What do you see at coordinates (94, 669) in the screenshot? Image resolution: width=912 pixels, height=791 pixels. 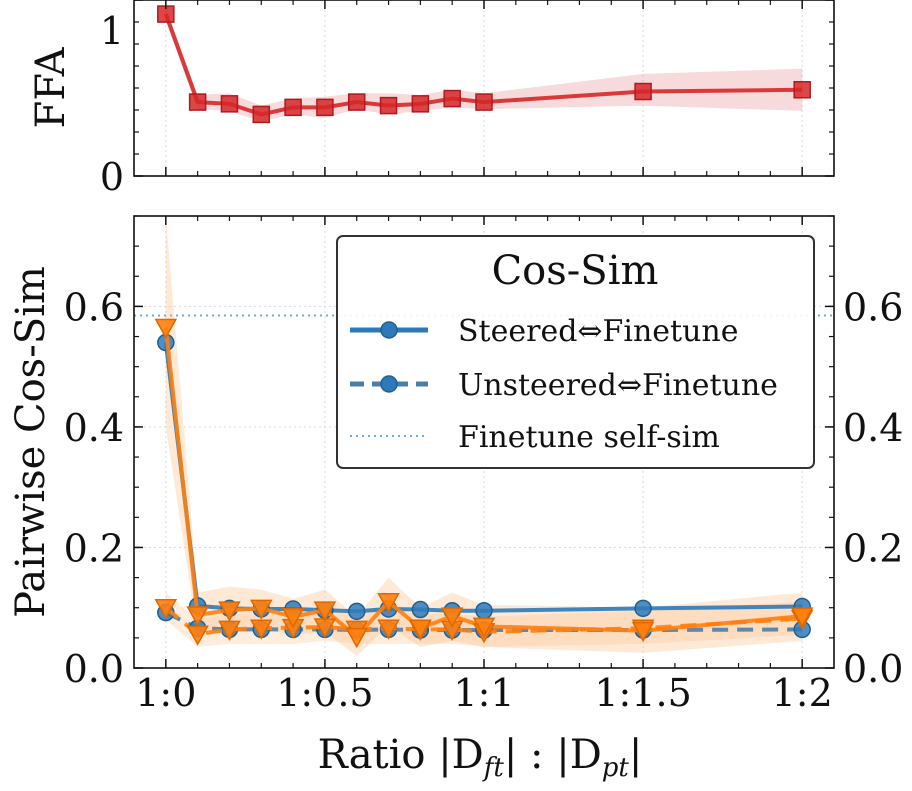 I see `cos-sim-ytick-label-0: 0.0` at bounding box center [94, 669].